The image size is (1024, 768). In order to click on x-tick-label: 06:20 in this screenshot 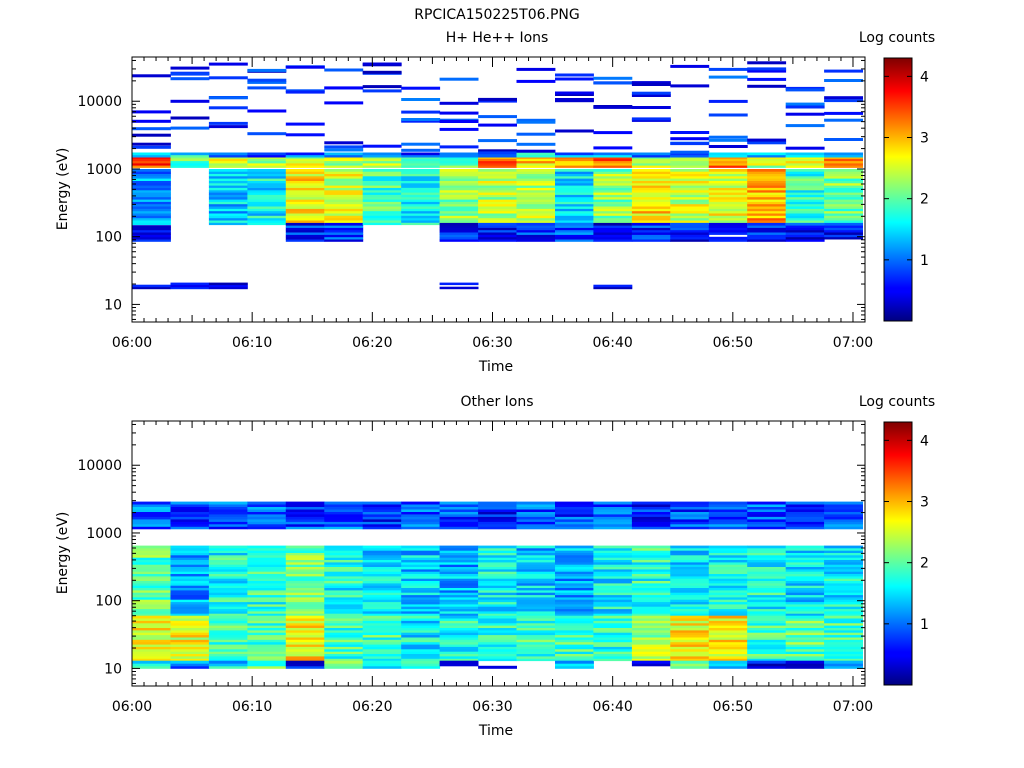, I will do `click(372, 707)`.